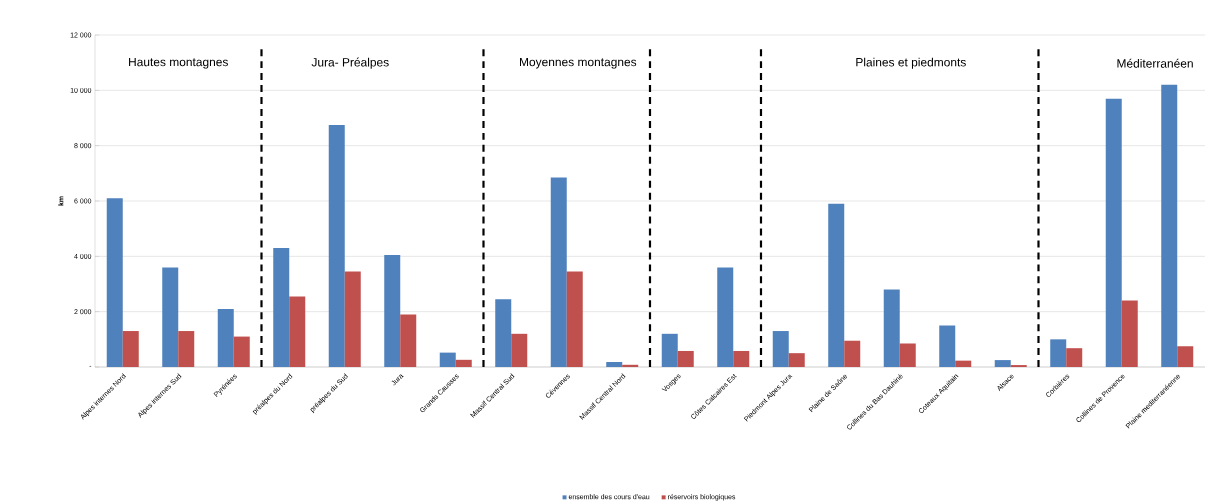  I want to click on annotation: Hautes montagnes, so click(178, 63).